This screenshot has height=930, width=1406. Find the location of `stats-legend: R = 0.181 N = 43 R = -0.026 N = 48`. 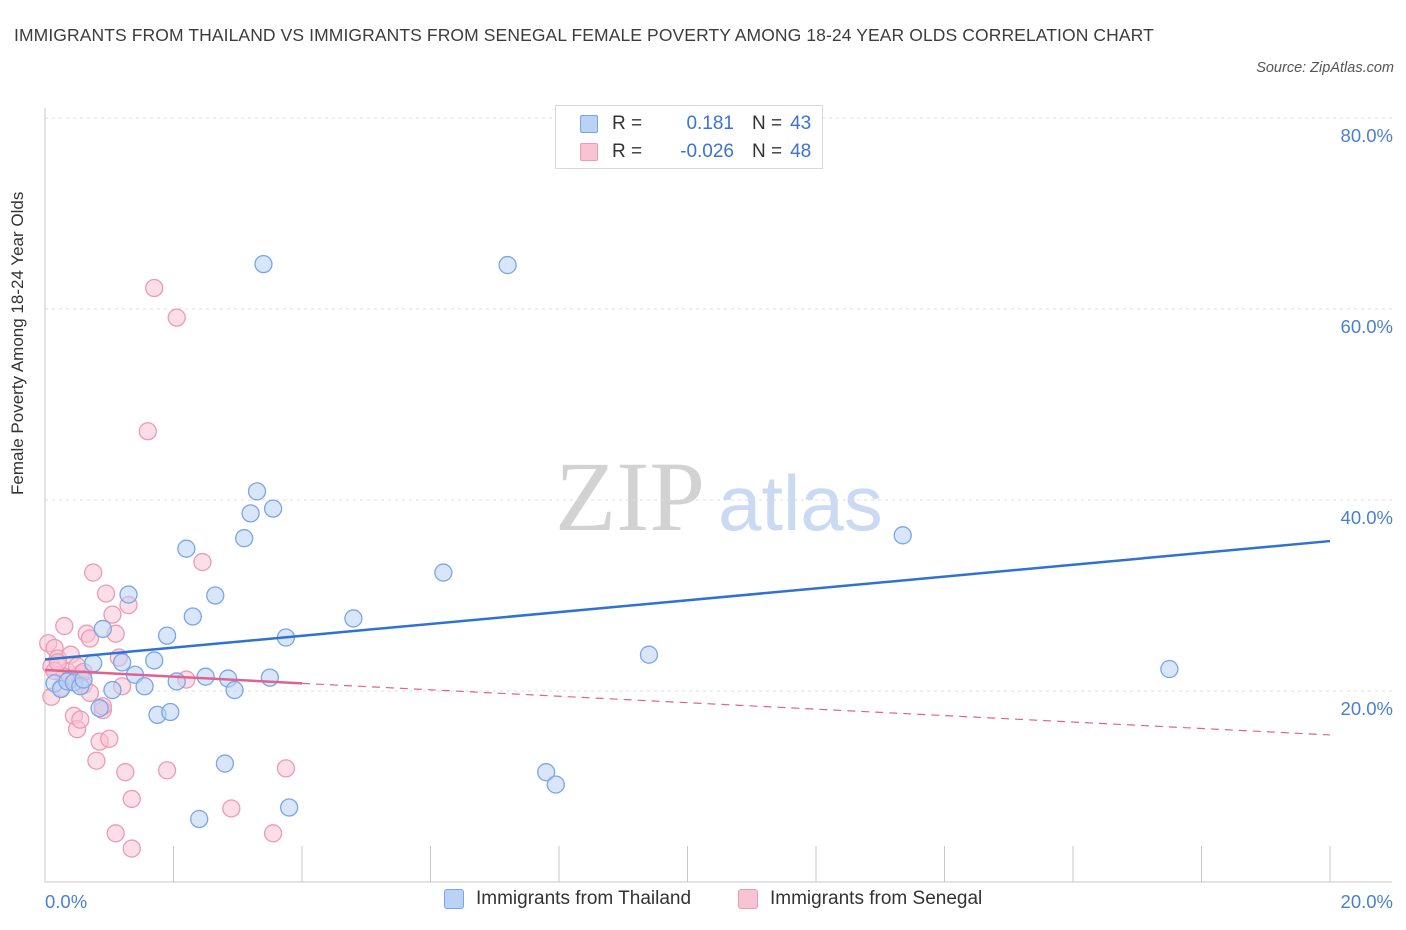

stats-legend: R = 0.181 N = 43 R = -0.026 N = 48 is located at coordinates (689, 137).